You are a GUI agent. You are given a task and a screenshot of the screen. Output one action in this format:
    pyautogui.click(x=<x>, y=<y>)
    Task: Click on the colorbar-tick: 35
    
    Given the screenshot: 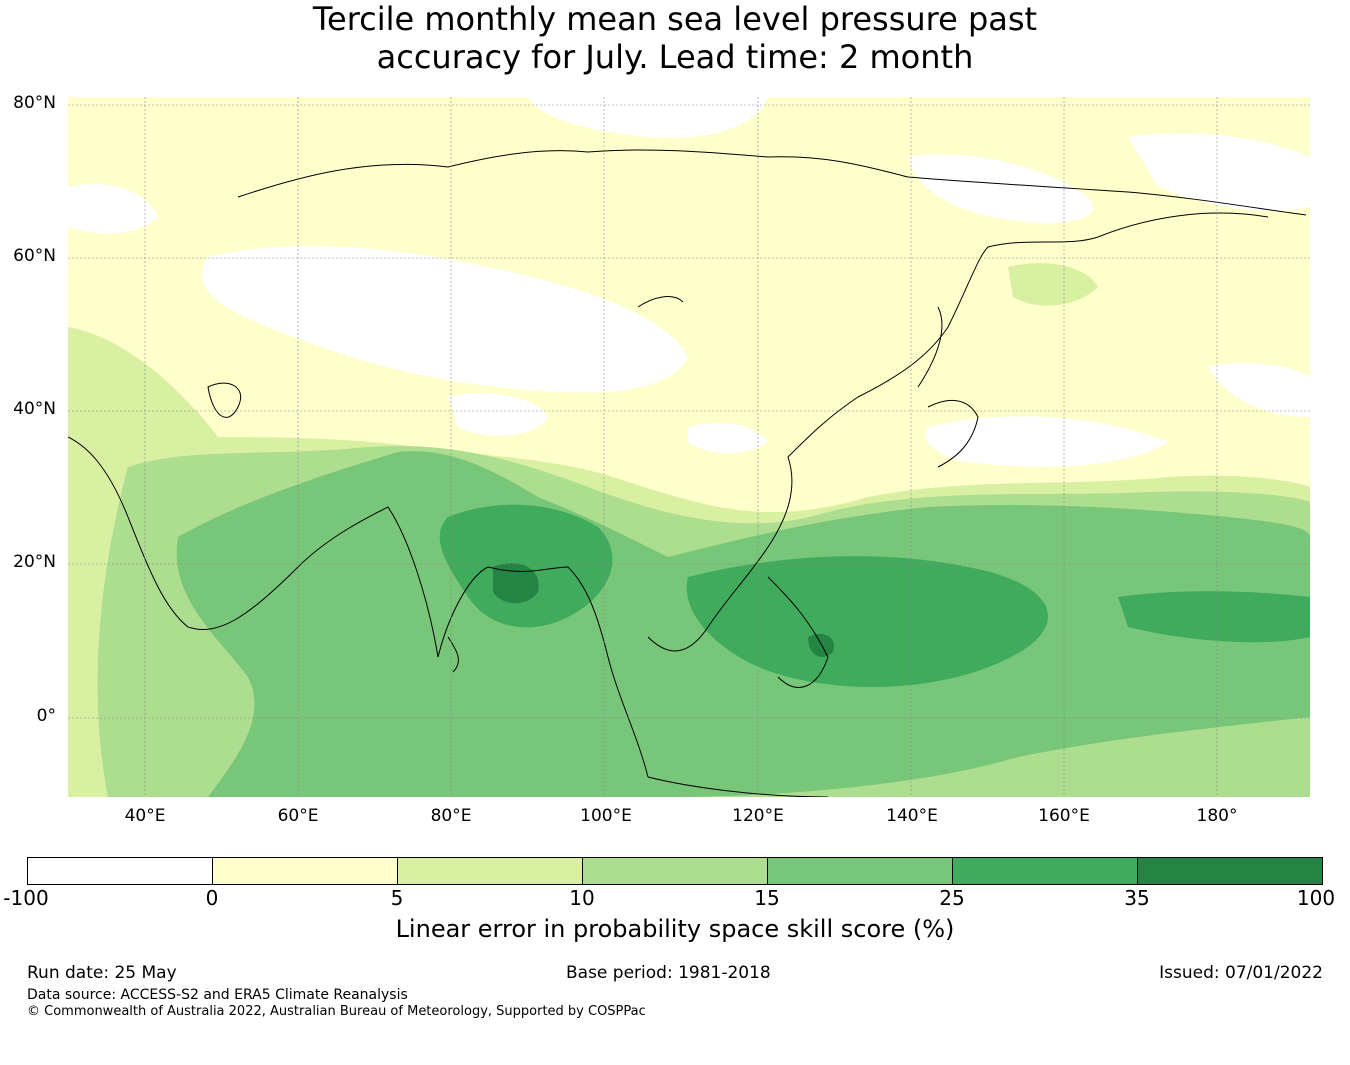 What is the action you would take?
    pyautogui.click(x=1137, y=898)
    